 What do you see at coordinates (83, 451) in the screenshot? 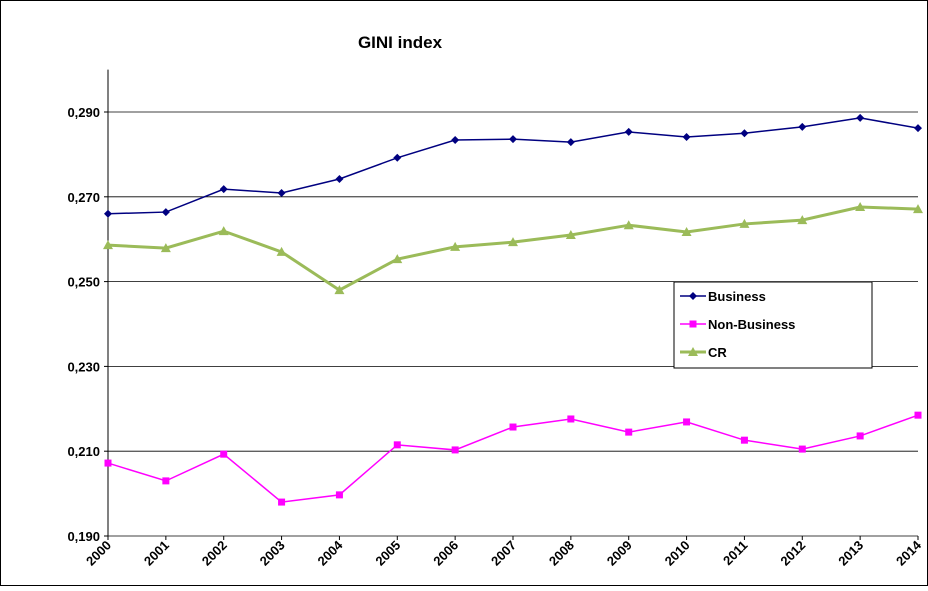
I see `y-tick-label: 0,210` at bounding box center [83, 451].